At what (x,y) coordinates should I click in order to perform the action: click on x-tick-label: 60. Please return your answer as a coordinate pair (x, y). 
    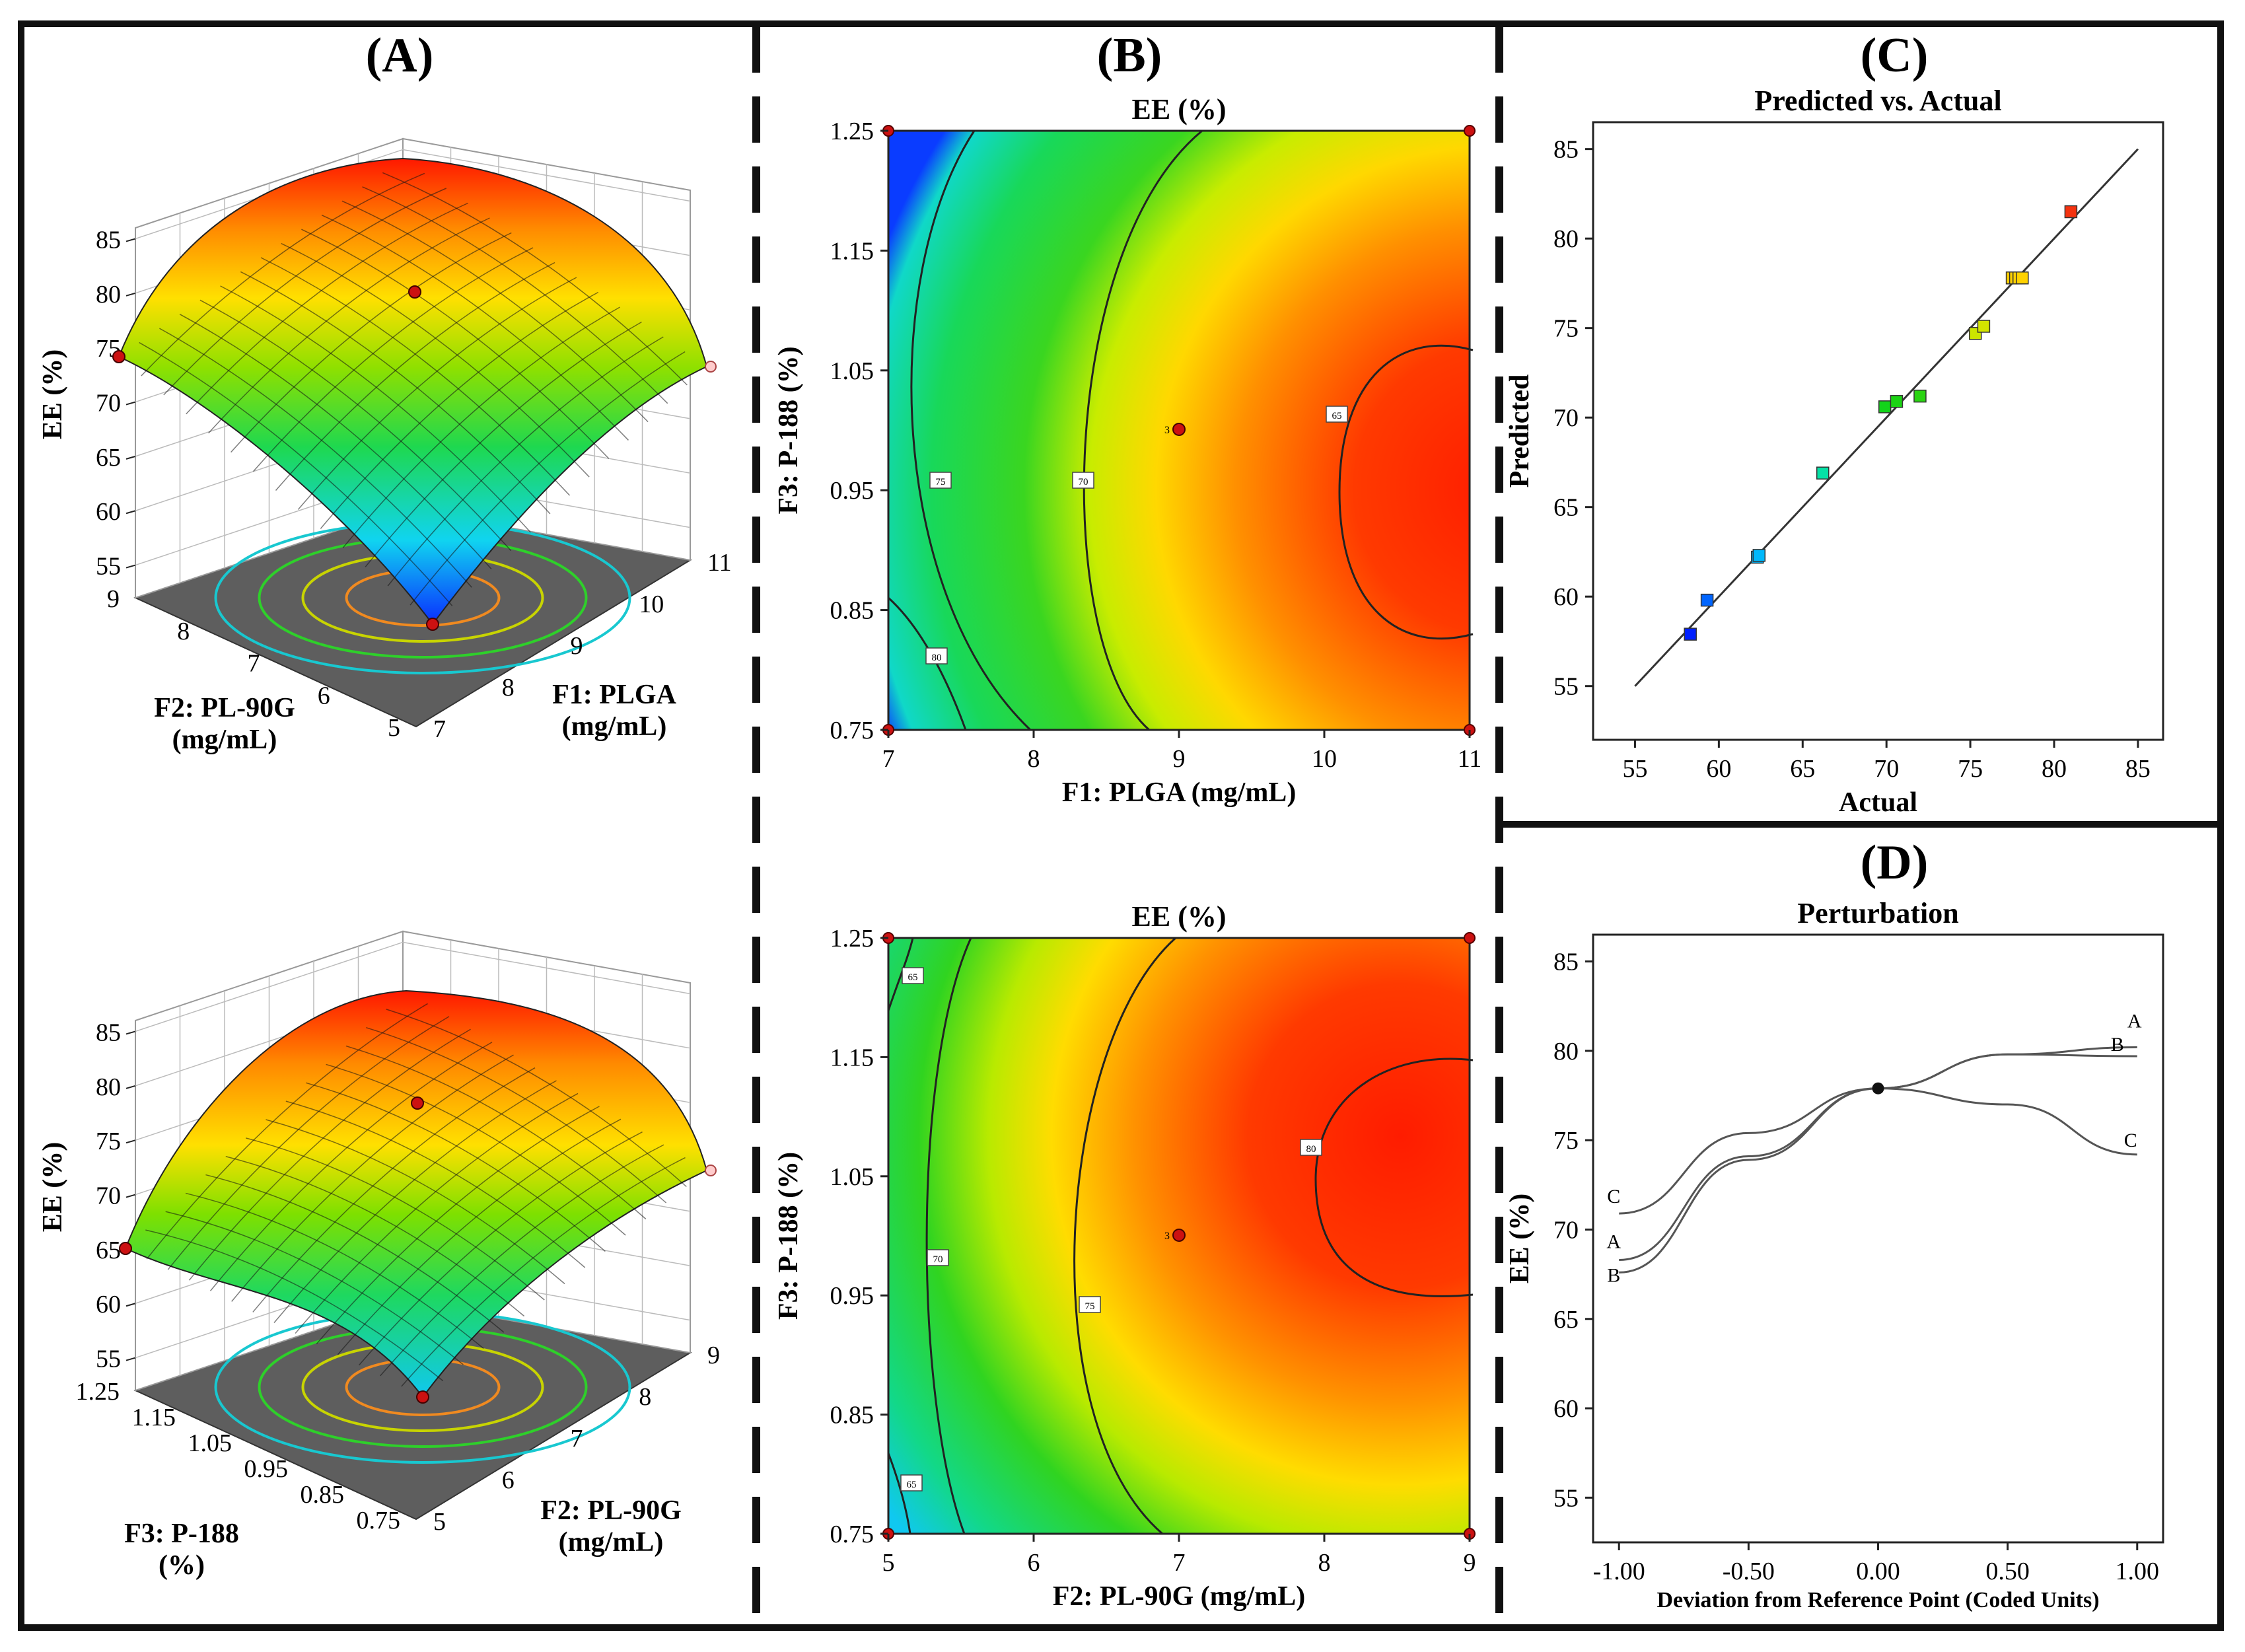
    Looking at the image, I should click on (1718, 769).